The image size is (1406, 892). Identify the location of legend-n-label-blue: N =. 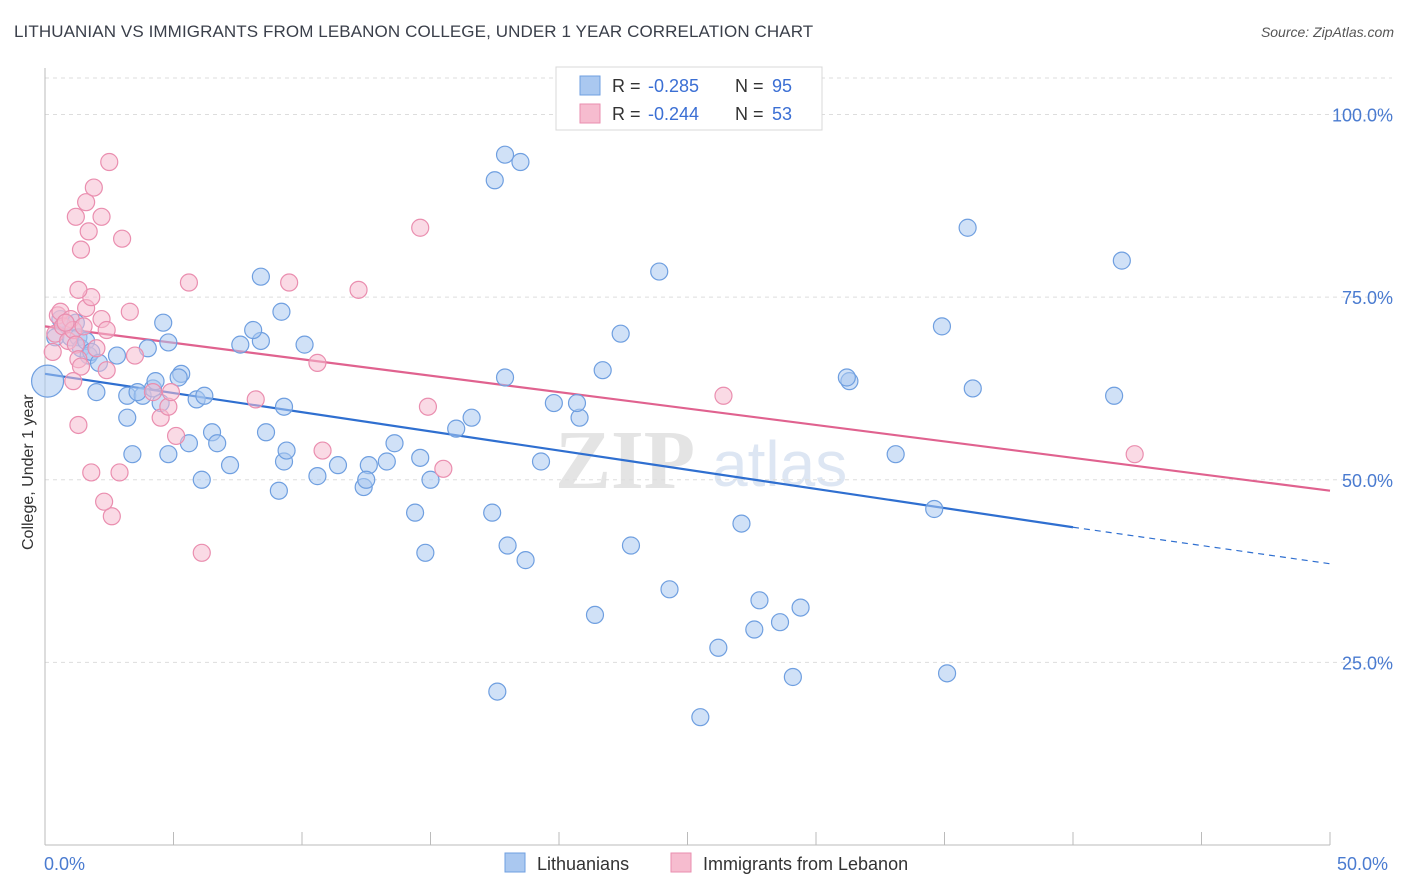
(749, 86).